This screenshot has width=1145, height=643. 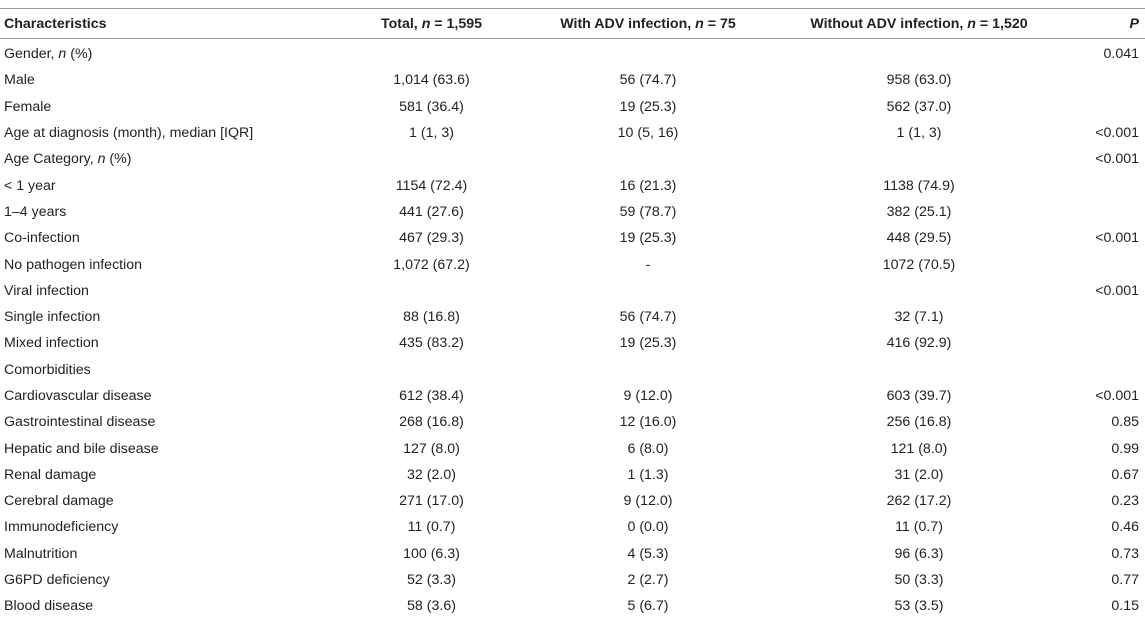 What do you see at coordinates (431, 396) in the screenshot?
I see `row-total-value: 612 (38.4)` at bounding box center [431, 396].